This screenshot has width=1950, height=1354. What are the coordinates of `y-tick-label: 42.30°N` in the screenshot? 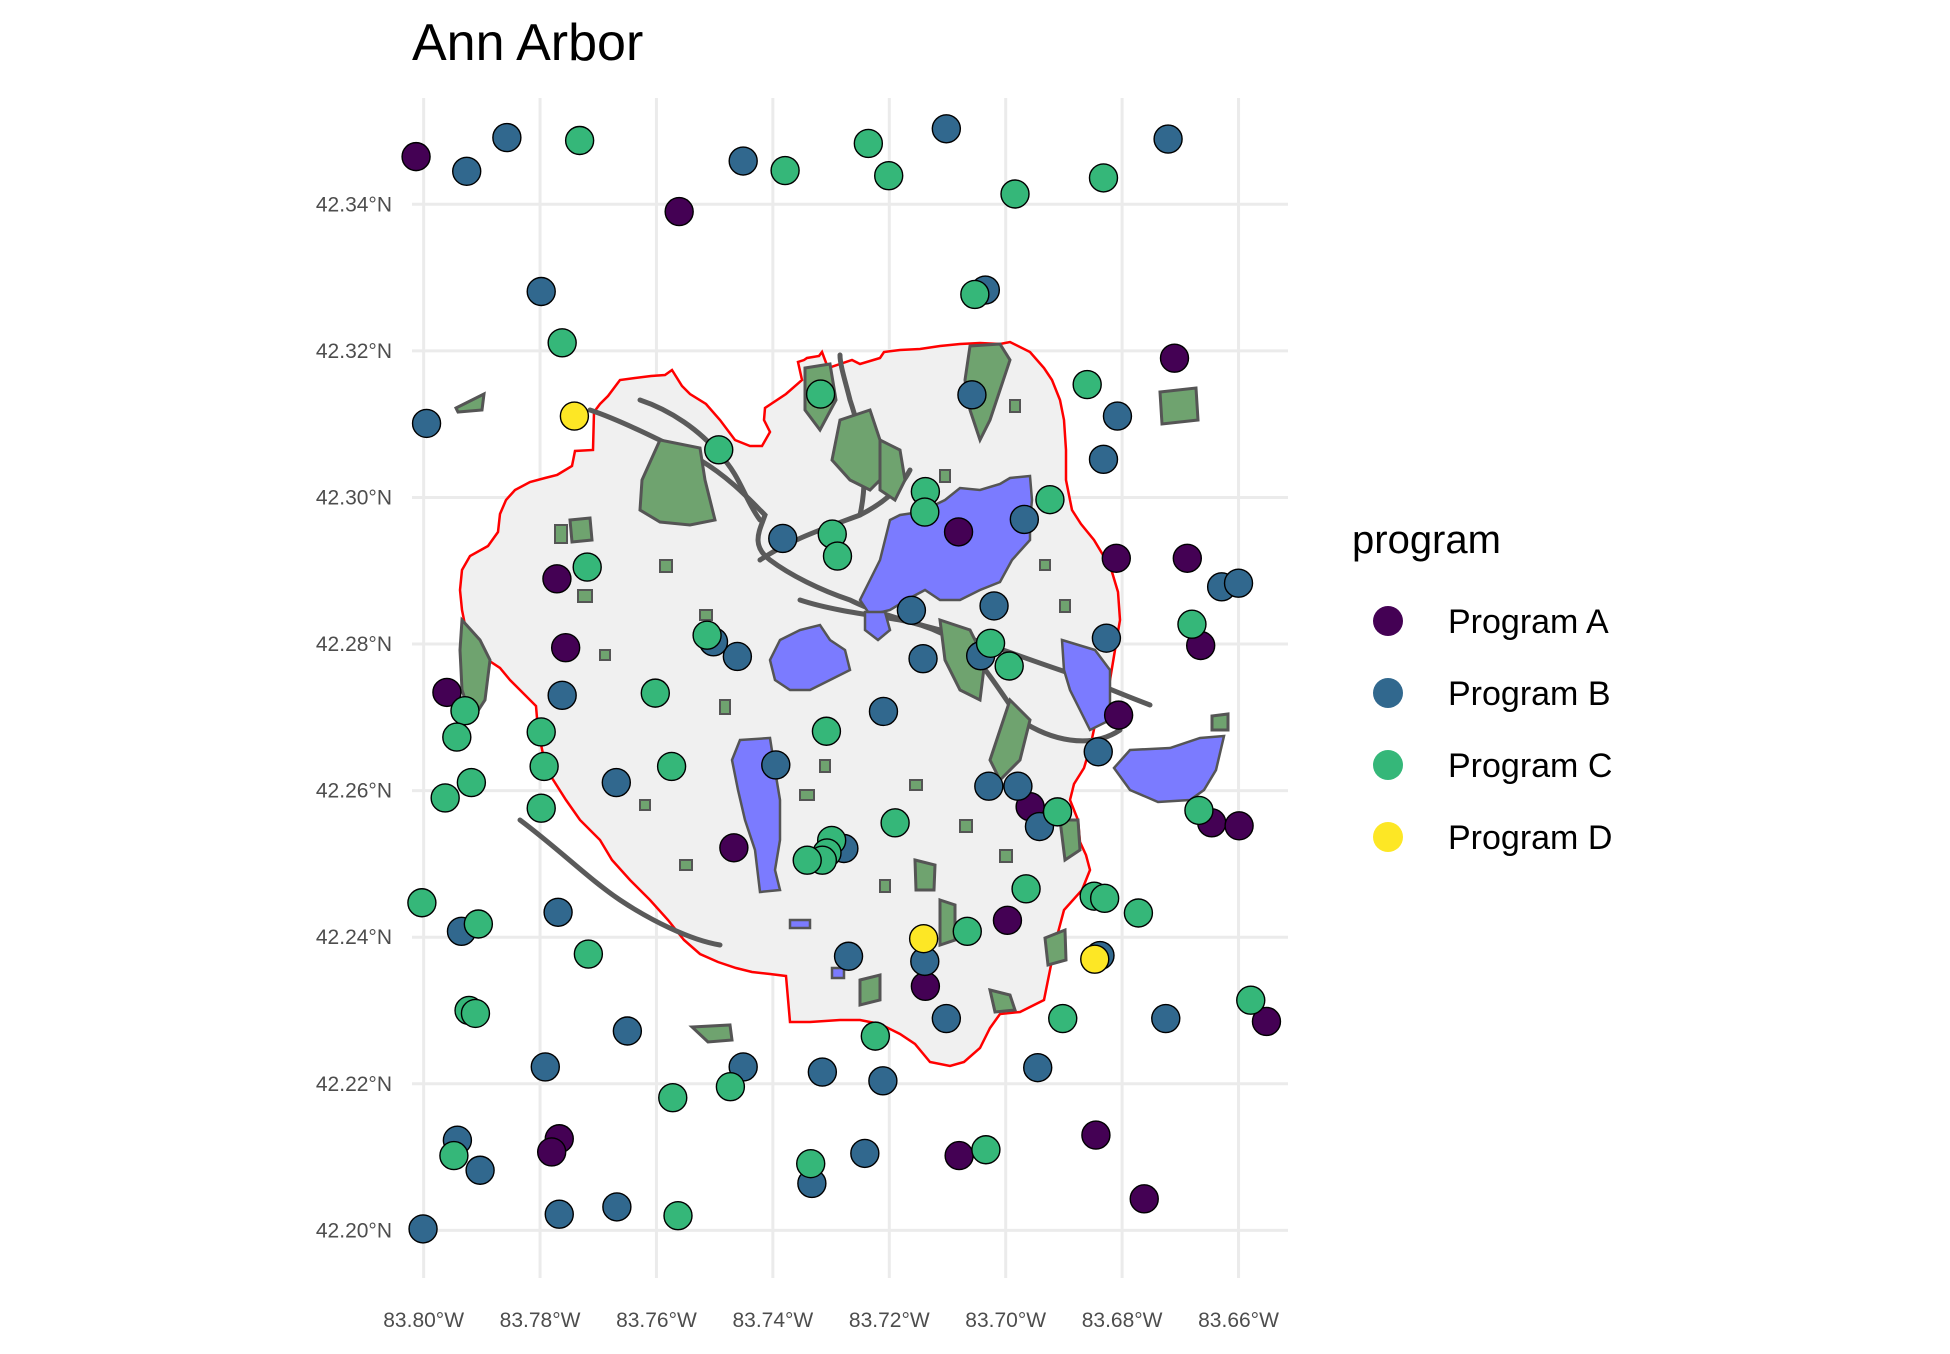 It's located at (354, 497).